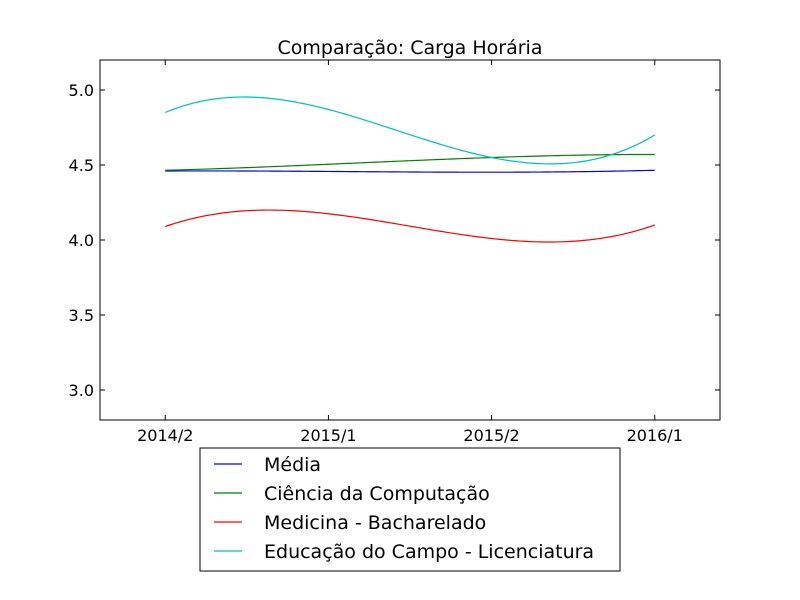 This screenshot has height=600, width=800. I want to click on y-tick-label: 5.0, so click(81, 90).